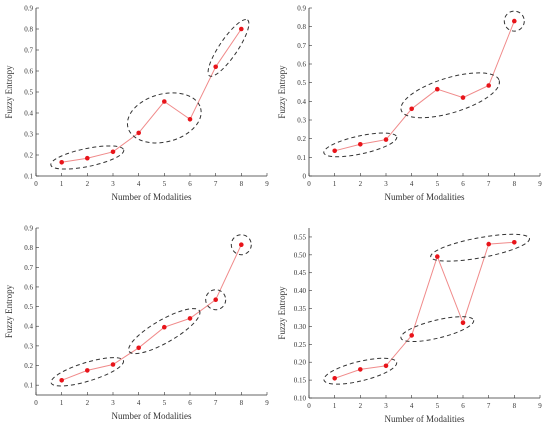 The image size is (550, 430). What do you see at coordinates (300, 291) in the screenshot?
I see `y-tick-label: 0.40` at bounding box center [300, 291].